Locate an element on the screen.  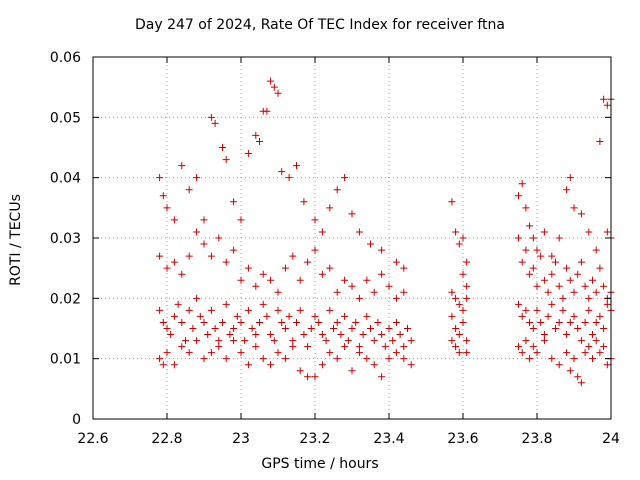
x-tick-label: 24 is located at coordinates (611, 439).